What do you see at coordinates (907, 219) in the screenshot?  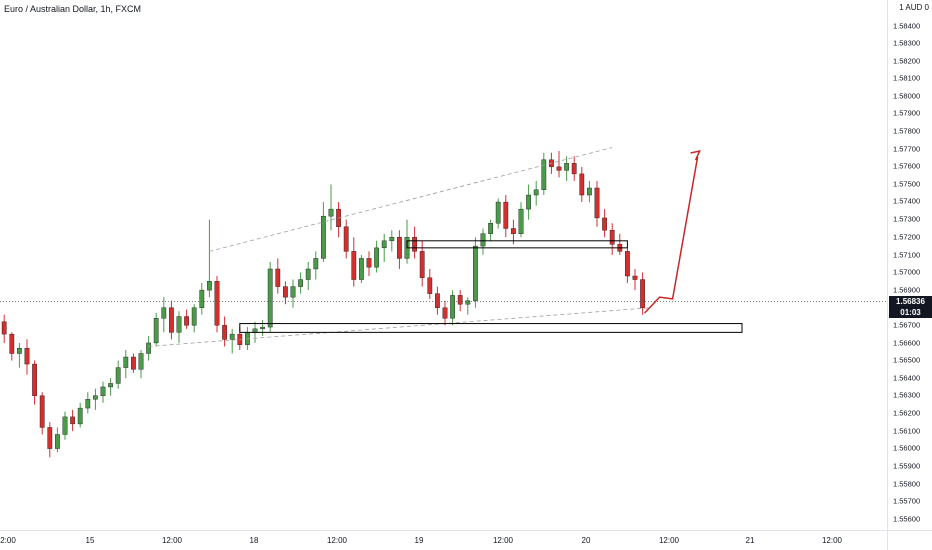 I see `price-tick: 1.57300` at bounding box center [907, 219].